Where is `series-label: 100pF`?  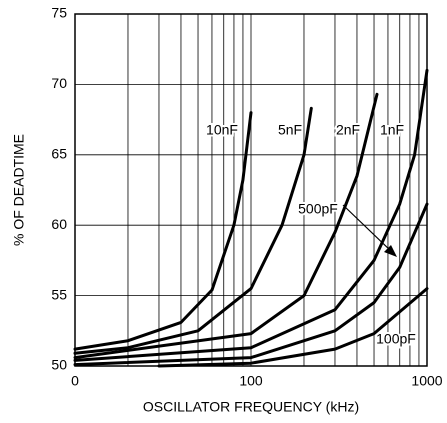 series-label: 100pF is located at coordinates (396, 339).